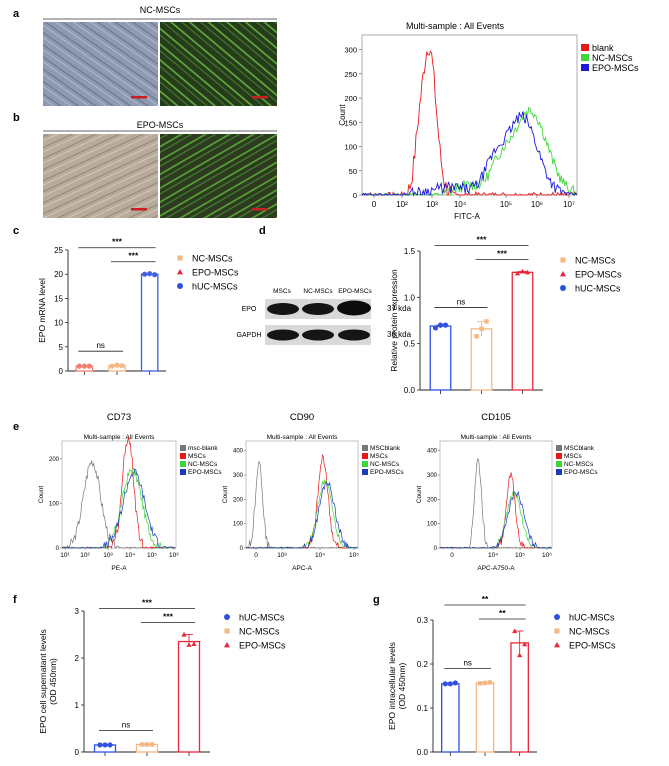 The image size is (669, 766). What do you see at coordinates (58, 323) in the screenshot?
I see `y-tick-label: 10` at bounding box center [58, 323].